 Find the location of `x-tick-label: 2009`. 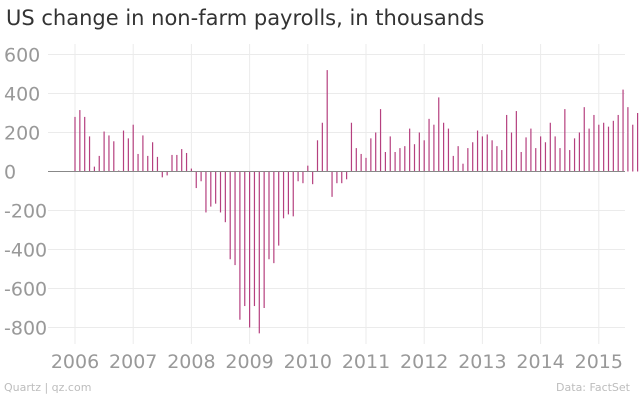

x-tick-label: 2009 is located at coordinates (249, 362).